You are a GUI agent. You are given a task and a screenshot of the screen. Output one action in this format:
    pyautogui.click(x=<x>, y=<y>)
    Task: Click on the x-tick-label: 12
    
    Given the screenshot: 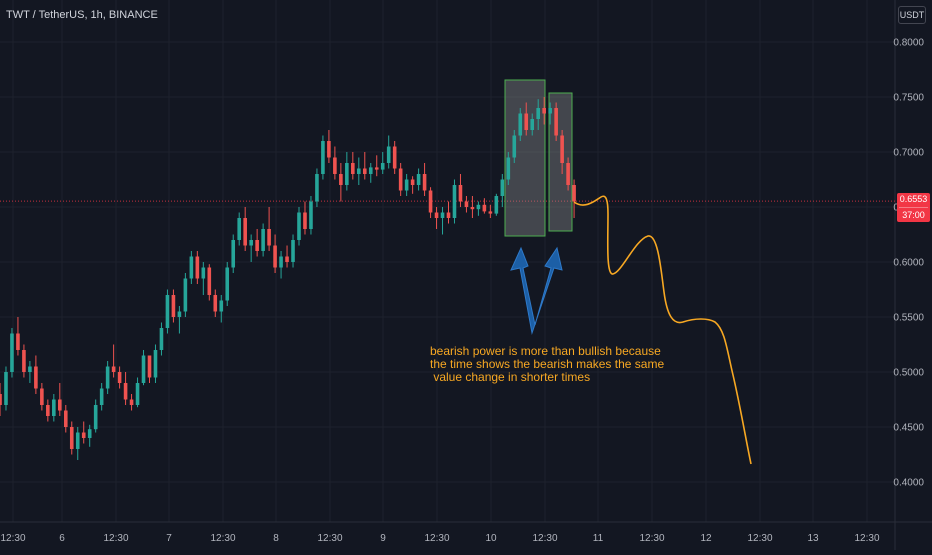 What is the action you would take?
    pyautogui.click(x=706, y=538)
    